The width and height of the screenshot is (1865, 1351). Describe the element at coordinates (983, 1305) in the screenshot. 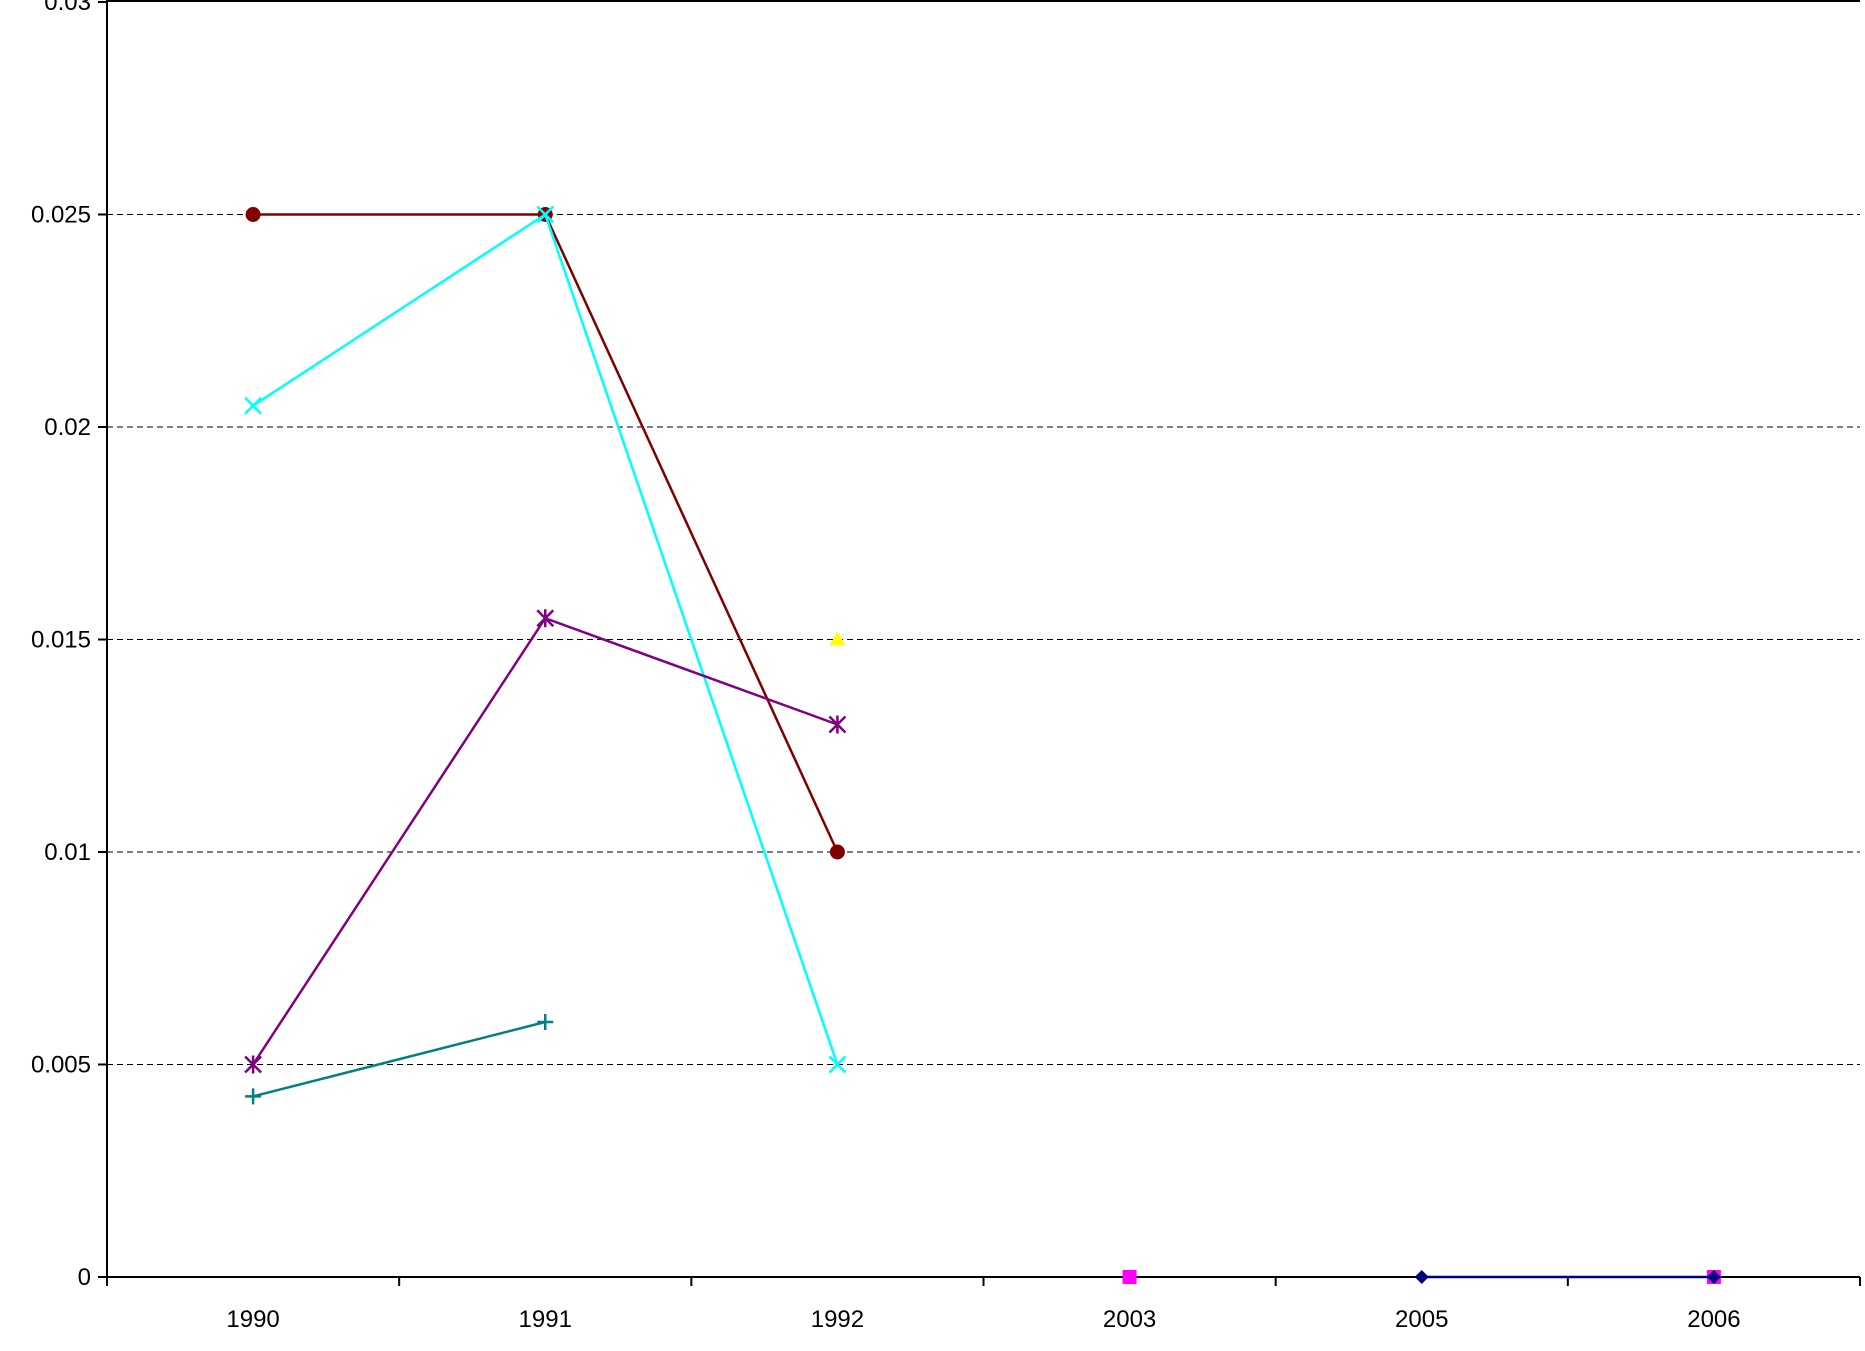

I see `x-axis-ticks: 1990 1991 1992 2003 2005 2006` at that location.